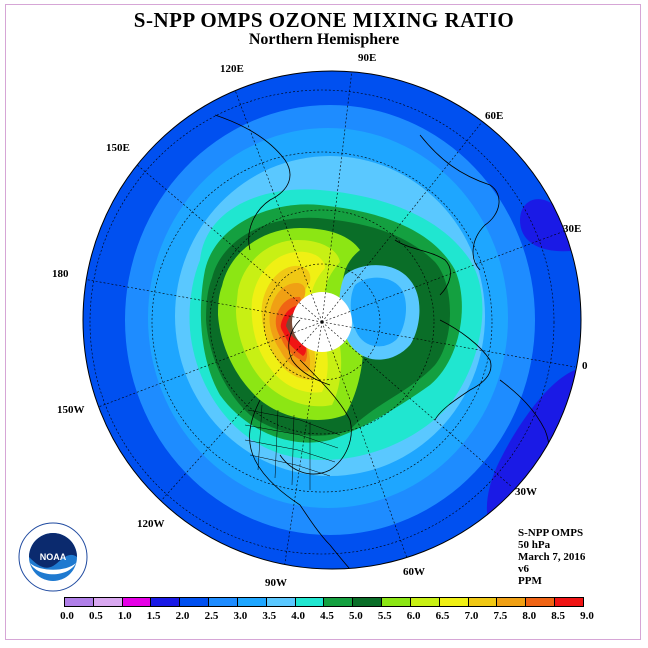 This screenshot has width=648, height=648. What do you see at coordinates (530, 581) in the screenshot?
I see `units-label: PPM` at bounding box center [530, 581].